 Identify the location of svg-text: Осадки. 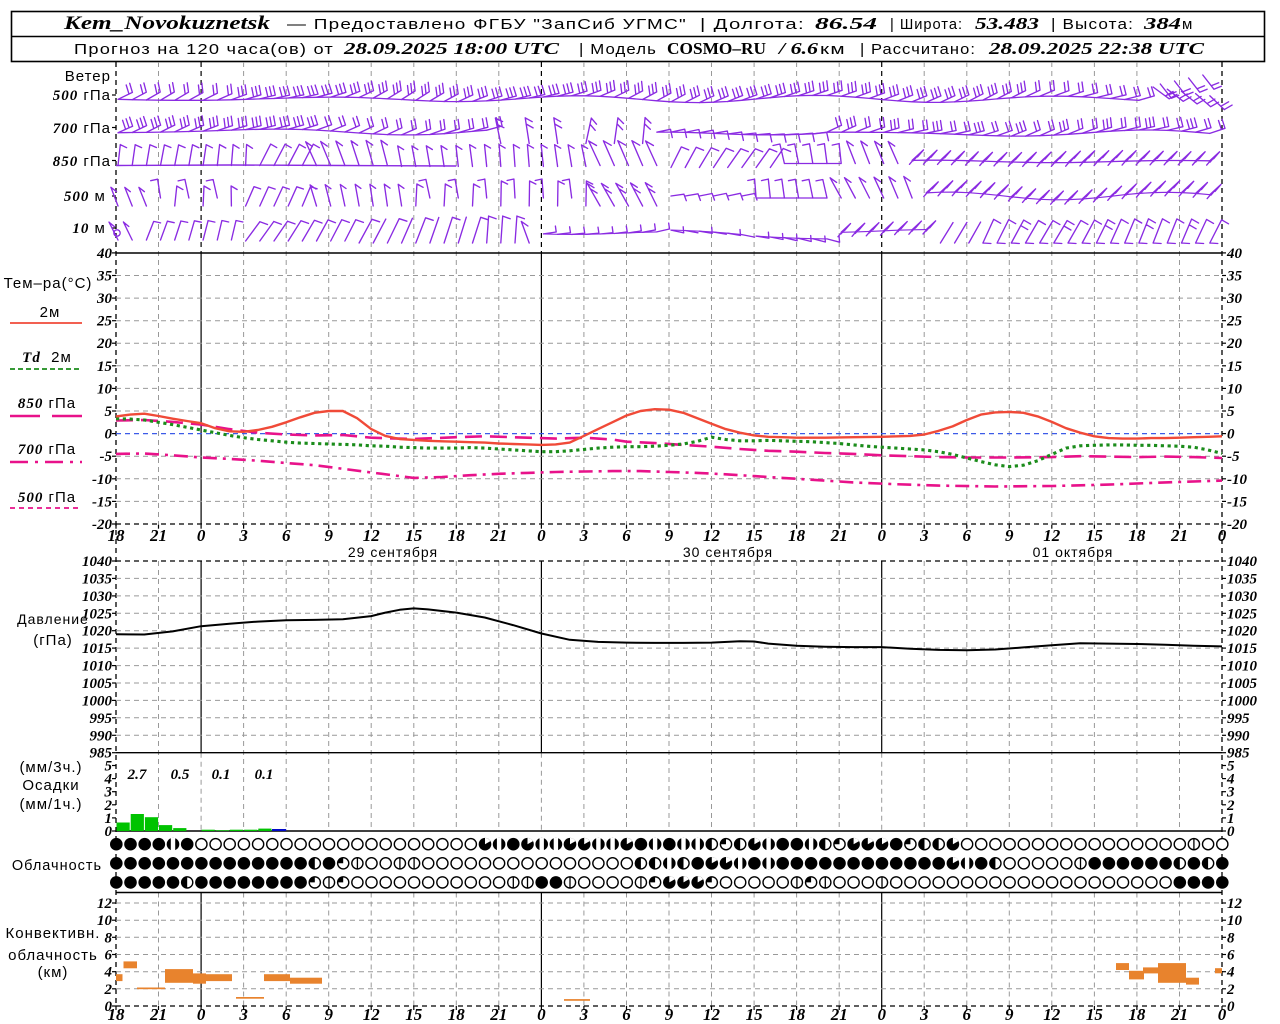
(50, 785).